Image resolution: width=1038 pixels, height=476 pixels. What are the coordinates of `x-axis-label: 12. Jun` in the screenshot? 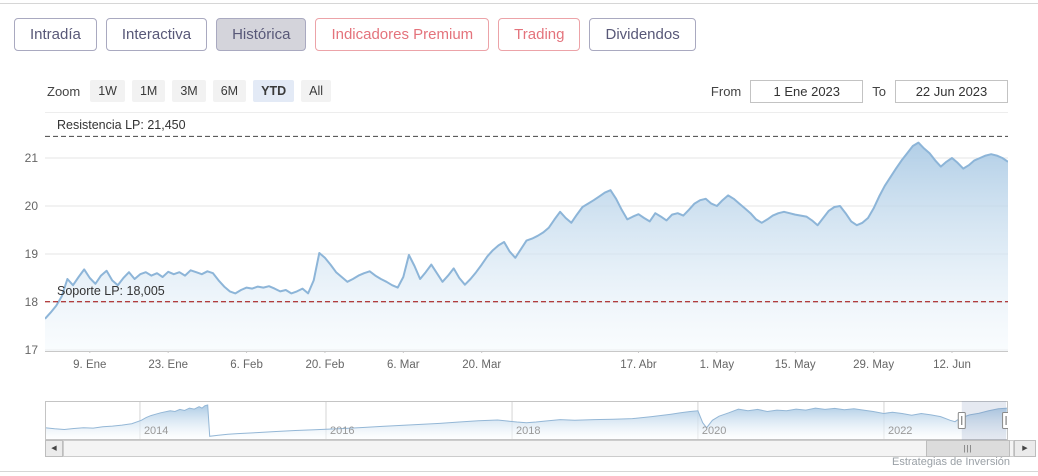 It's located at (952, 365).